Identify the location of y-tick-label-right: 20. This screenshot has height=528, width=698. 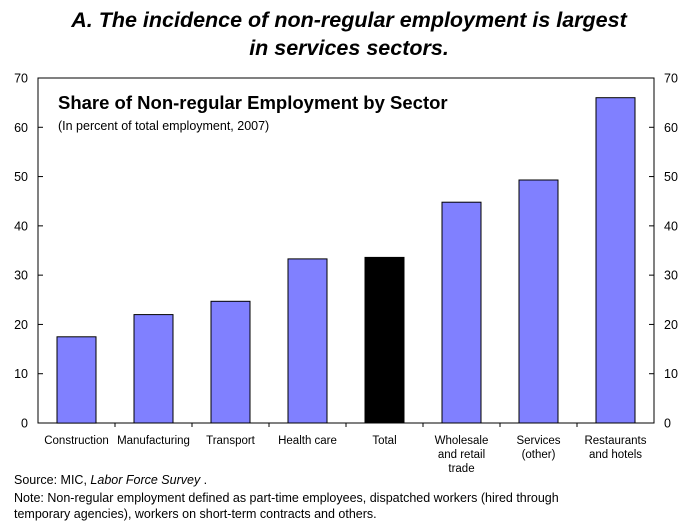
(671, 325).